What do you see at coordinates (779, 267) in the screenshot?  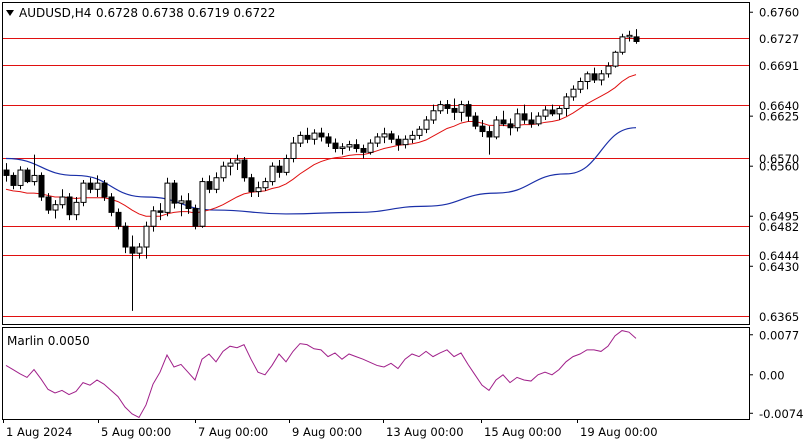 I see `y-tick-label-4: 0.6430` at bounding box center [779, 267].